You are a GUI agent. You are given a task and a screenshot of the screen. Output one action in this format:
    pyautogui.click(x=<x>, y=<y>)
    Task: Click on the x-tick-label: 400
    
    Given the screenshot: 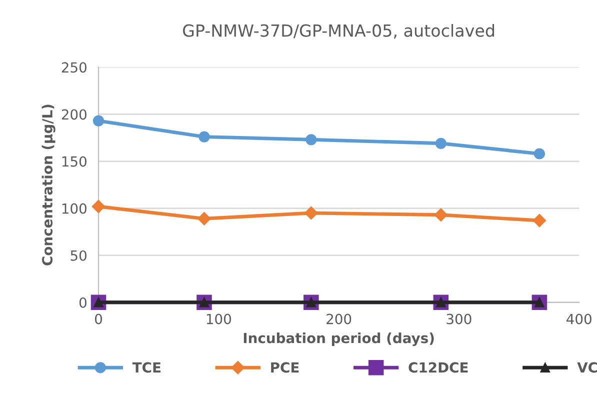 What is the action you would take?
    pyautogui.click(x=579, y=319)
    